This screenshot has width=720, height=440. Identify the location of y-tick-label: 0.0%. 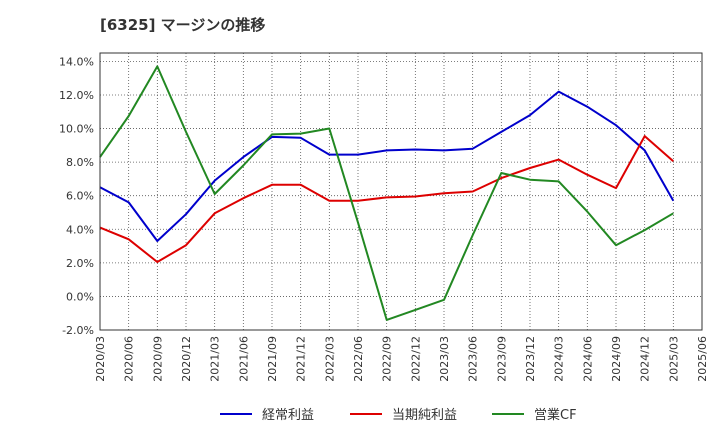
(80, 296).